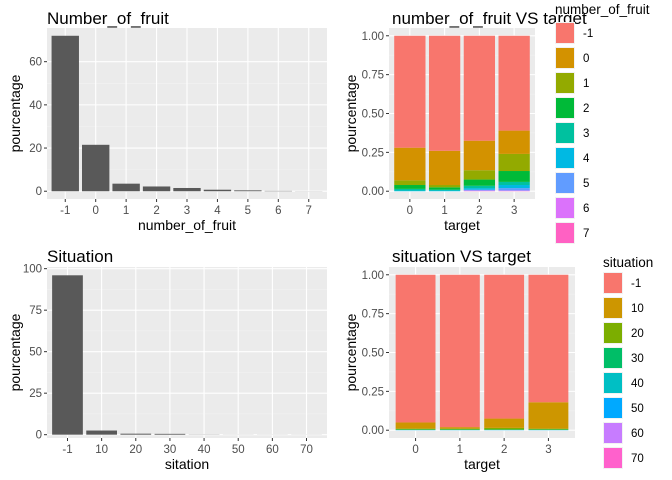  I want to click on legend-title: situation, so click(628, 262).